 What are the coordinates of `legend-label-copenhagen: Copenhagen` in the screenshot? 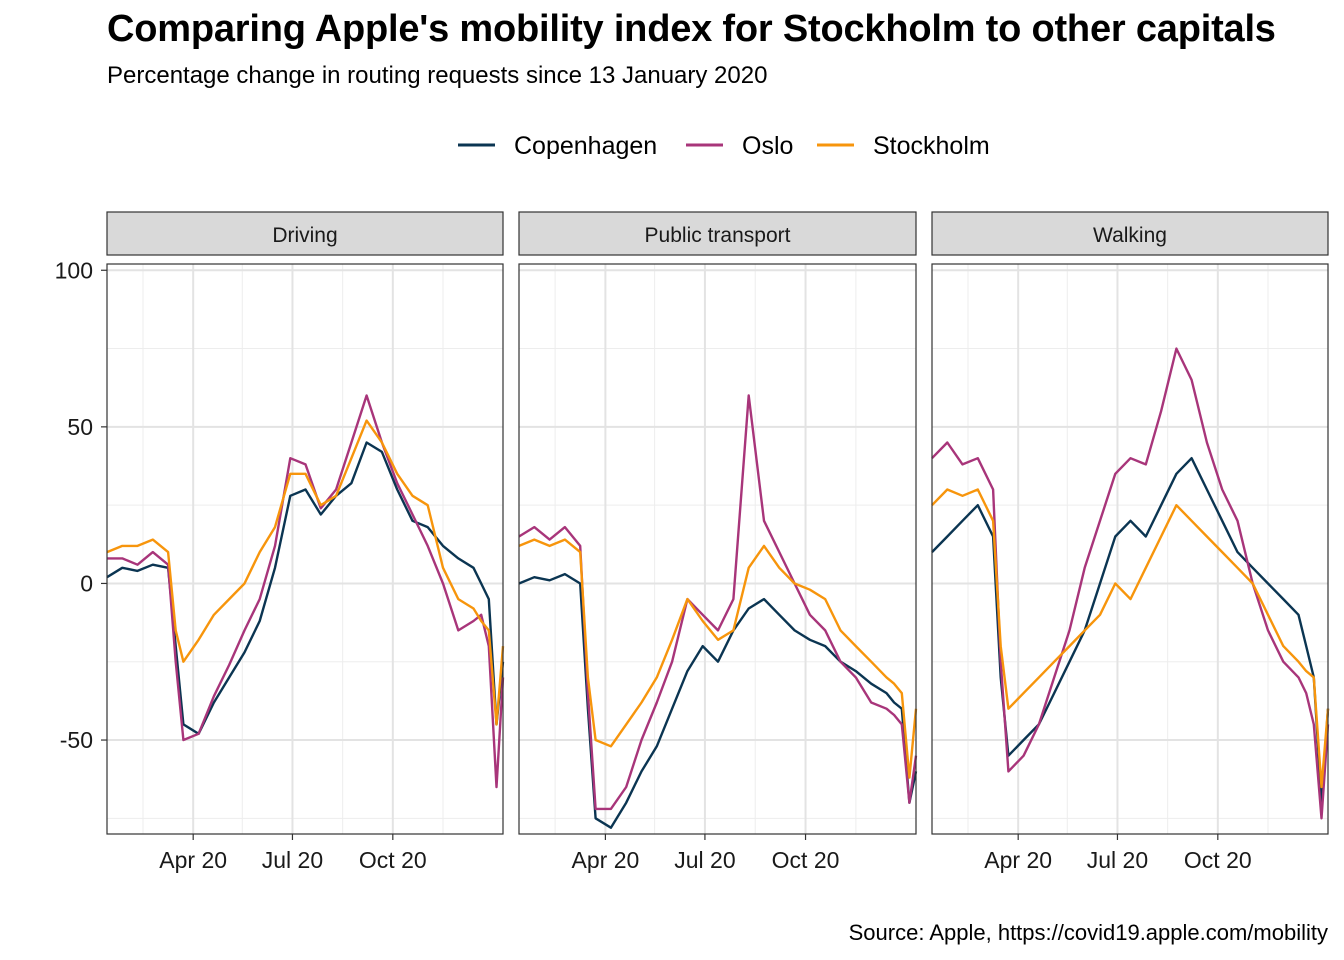 It's located at (585, 146).